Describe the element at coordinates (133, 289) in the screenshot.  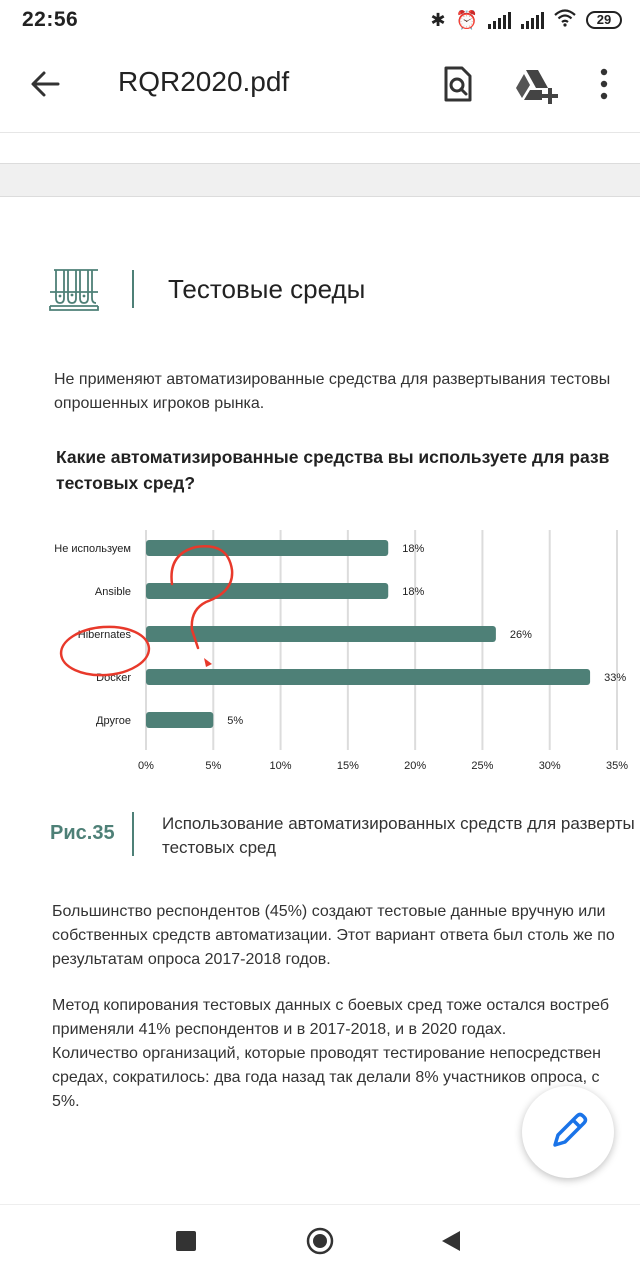
I see `section-divider` at that location.